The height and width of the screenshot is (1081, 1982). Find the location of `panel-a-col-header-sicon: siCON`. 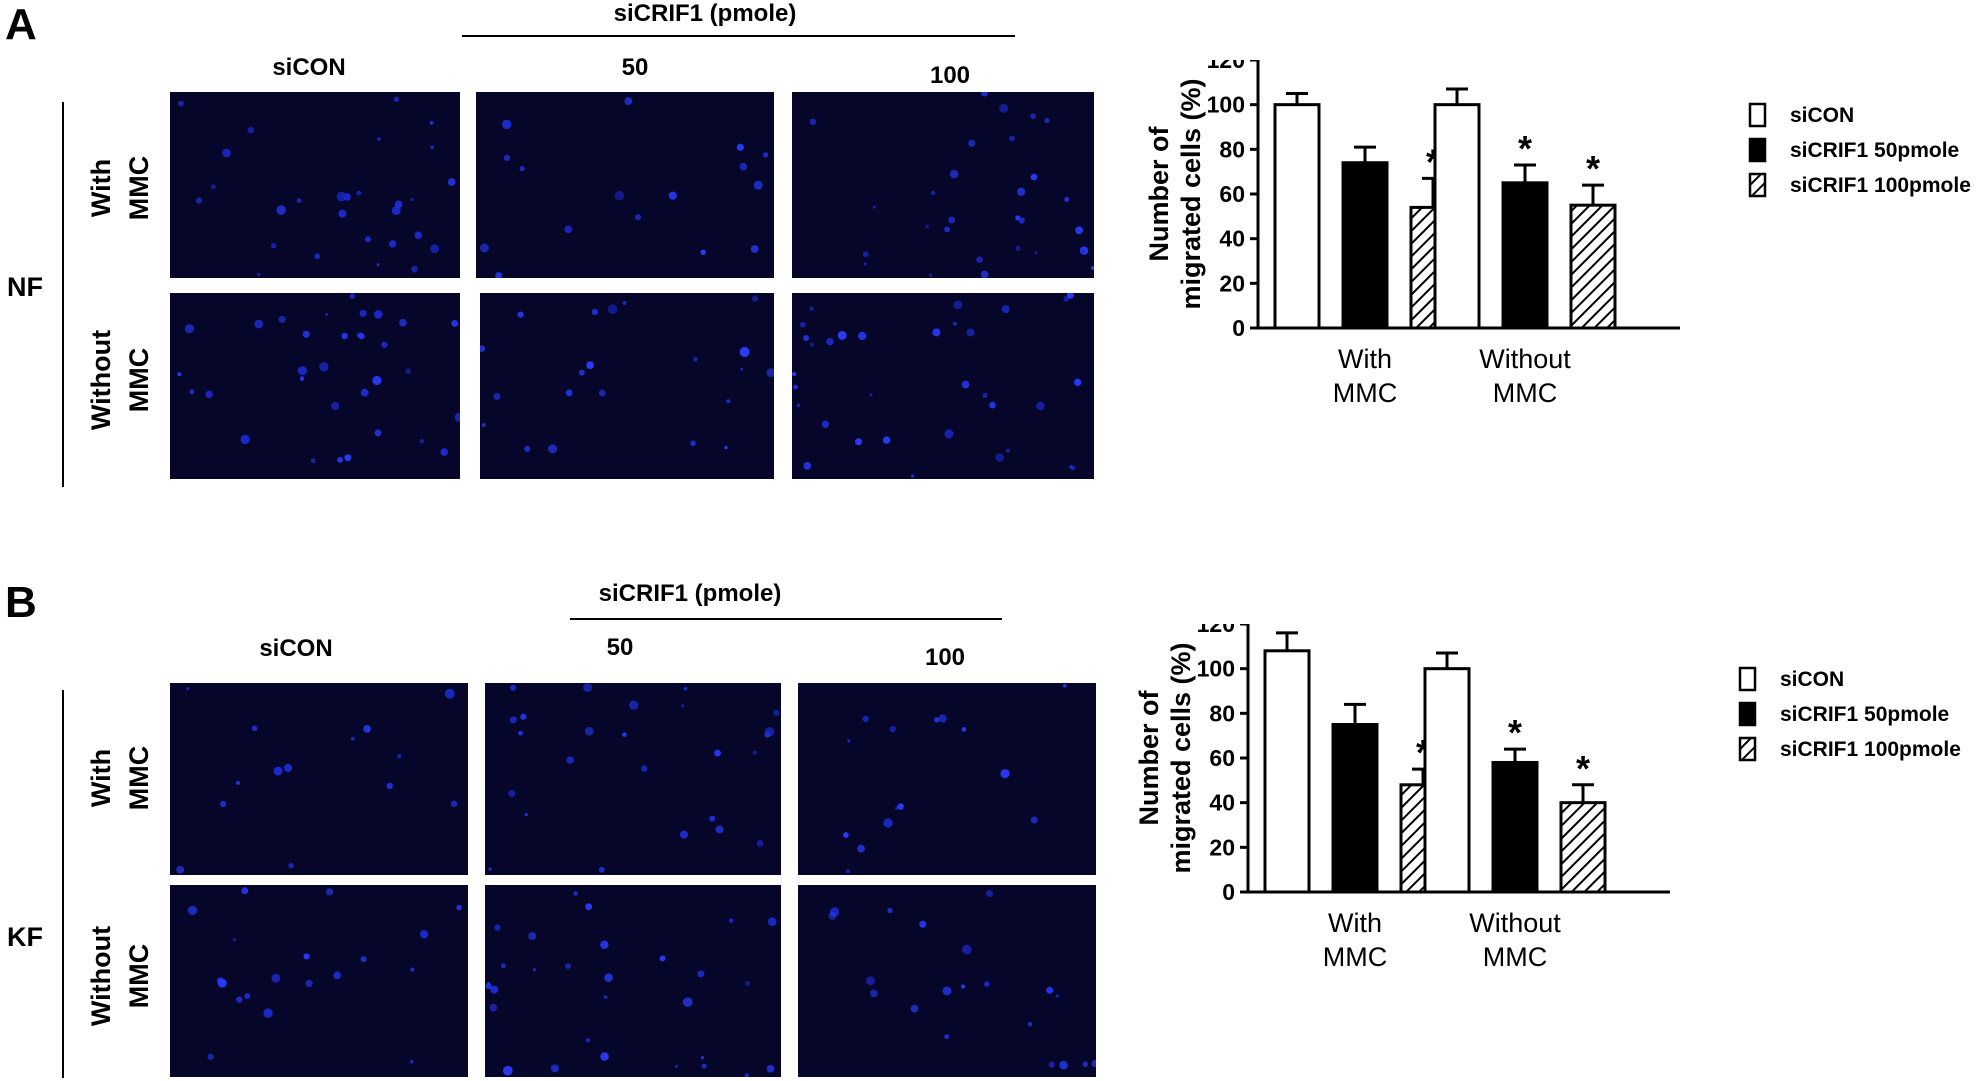

panel-a-col-header-sicon: siCON is located at coordinates (309, 67).